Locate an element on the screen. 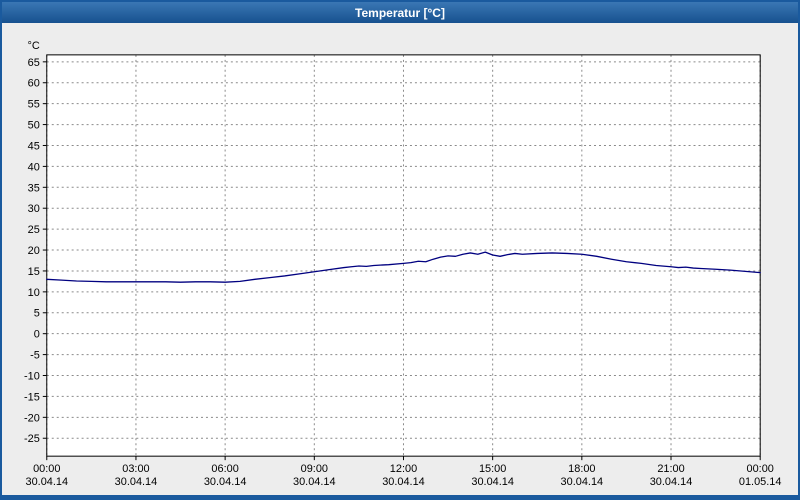  y-tick-label: 25 is located at coordinates (34, 230).